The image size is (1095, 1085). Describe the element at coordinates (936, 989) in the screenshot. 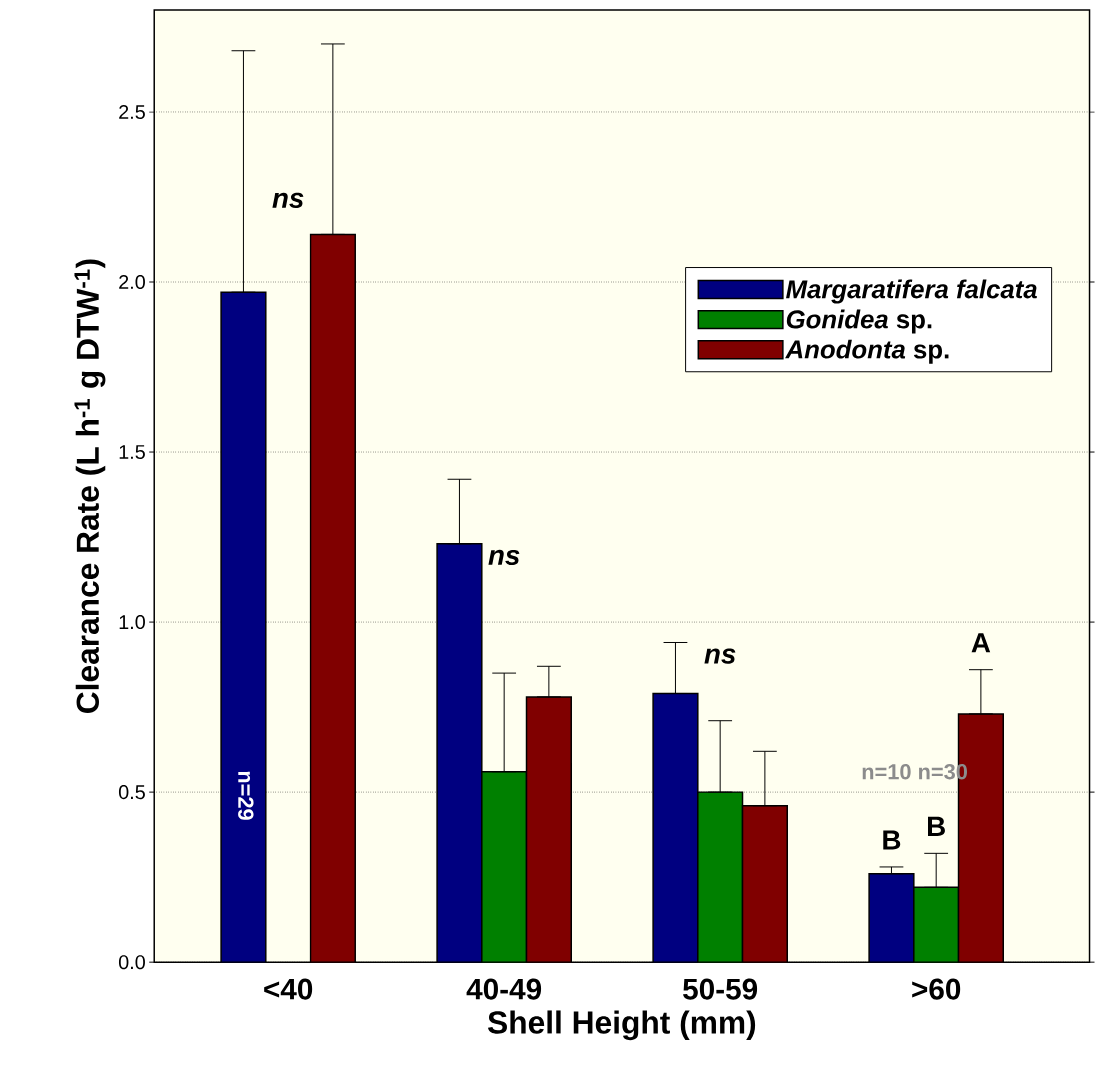

I see `x-tick-label: >60` at that location.